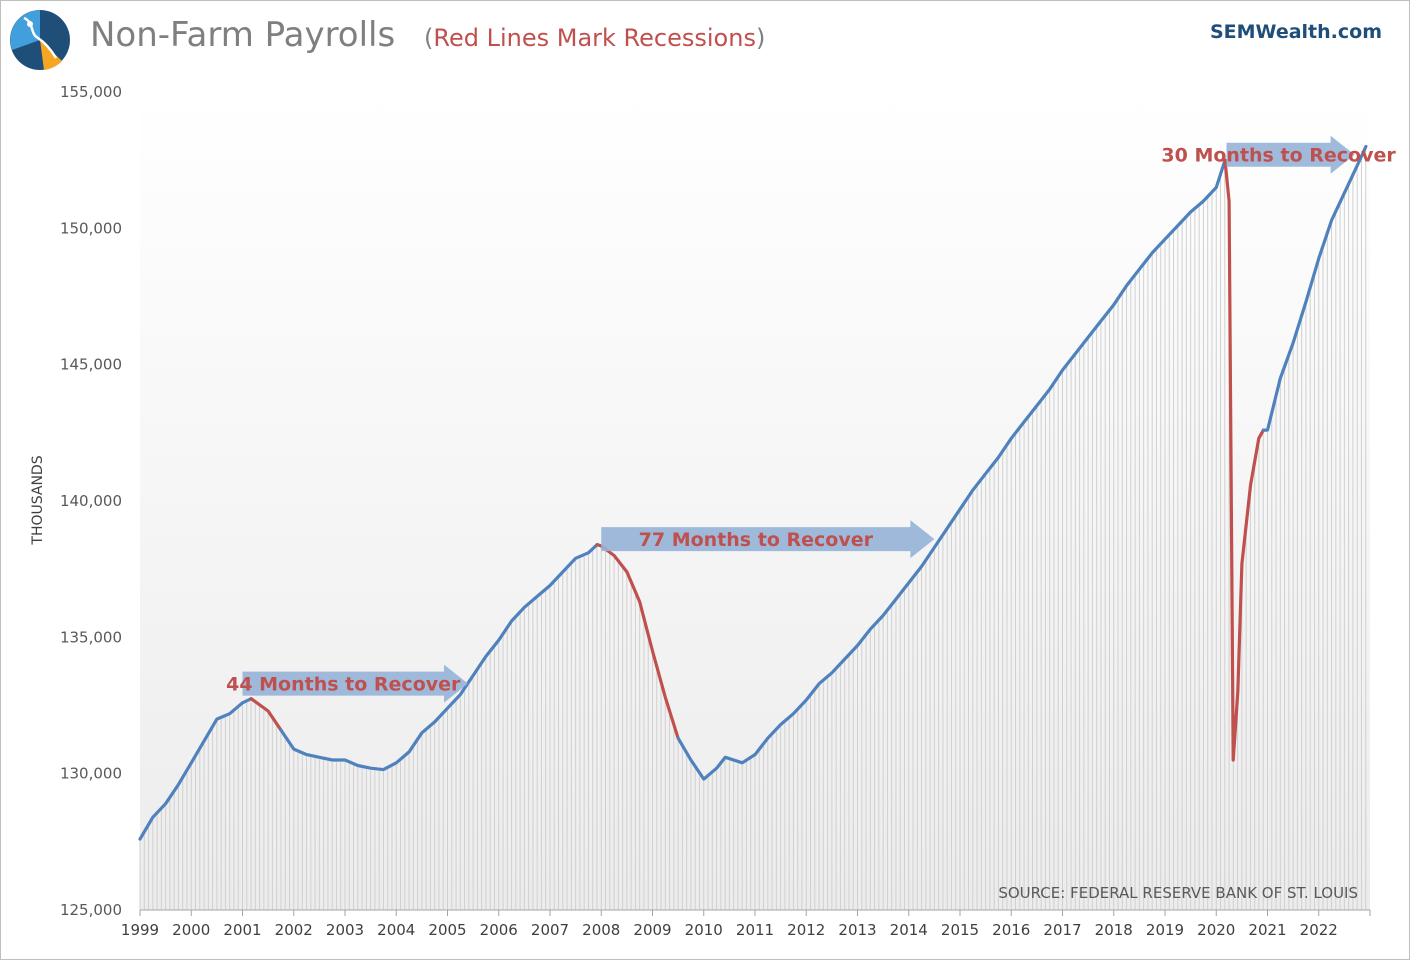  I want to click on x-tick-label: 2010, so click(704, 930).